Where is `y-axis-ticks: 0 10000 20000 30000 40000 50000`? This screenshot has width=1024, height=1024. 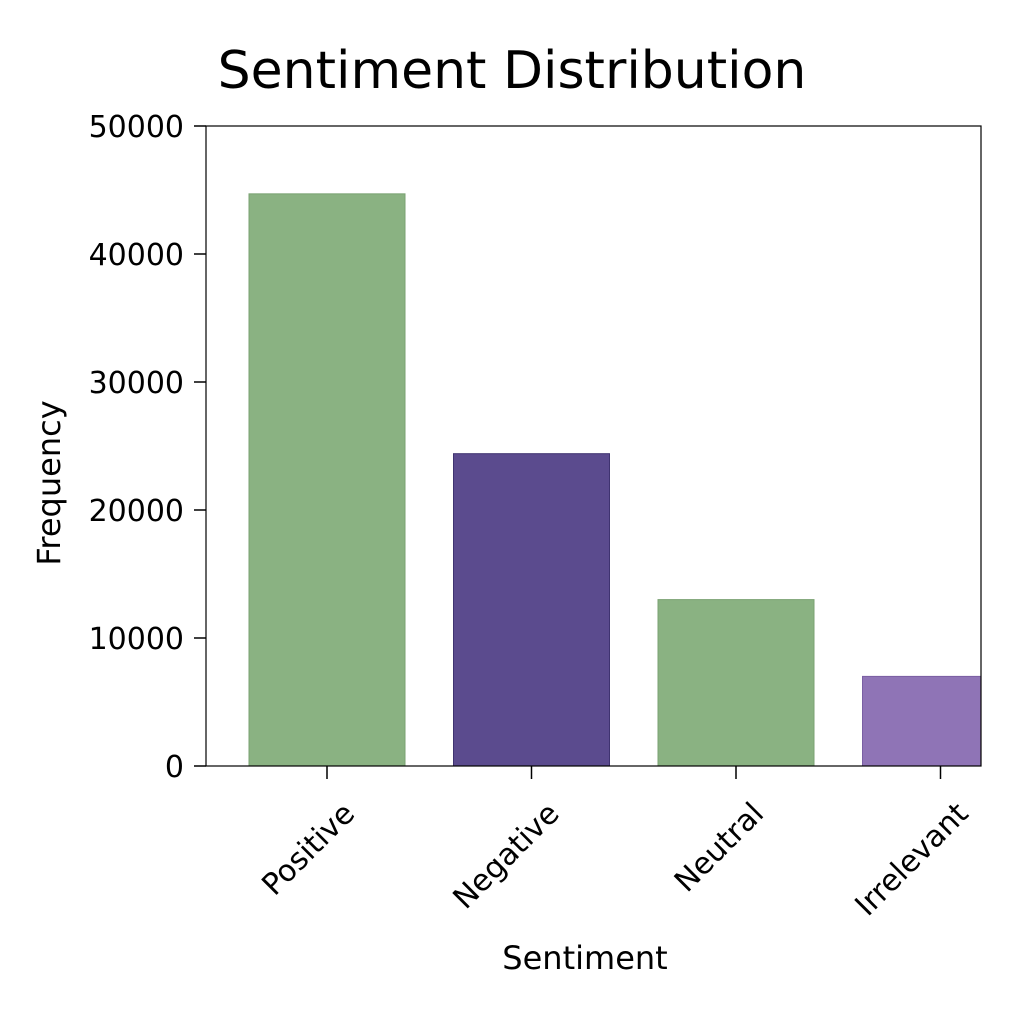 y-axis-ticks: 0 10000 20000 30000 40000 50000 is located at coordinates (147, 447).